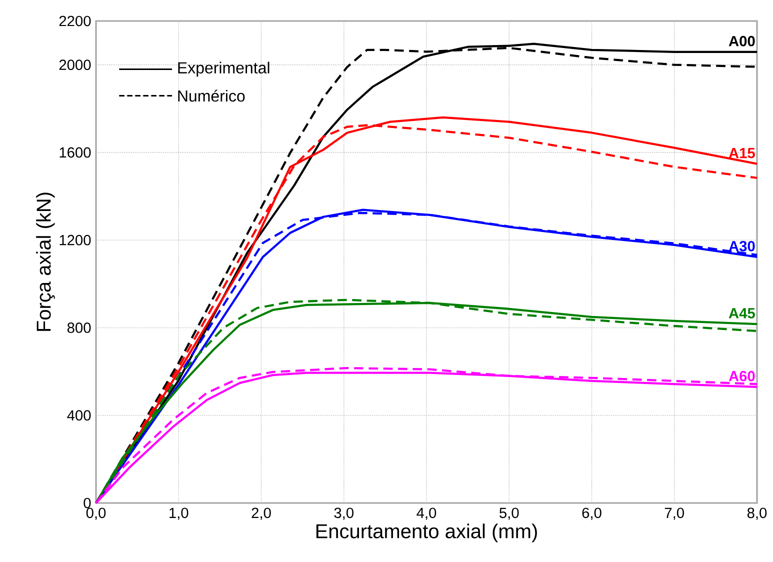 Image resolution: width=773 pixels, height=562 pixels. I want to click on y-axis-title: Força axial (kN), so click(45, 261).